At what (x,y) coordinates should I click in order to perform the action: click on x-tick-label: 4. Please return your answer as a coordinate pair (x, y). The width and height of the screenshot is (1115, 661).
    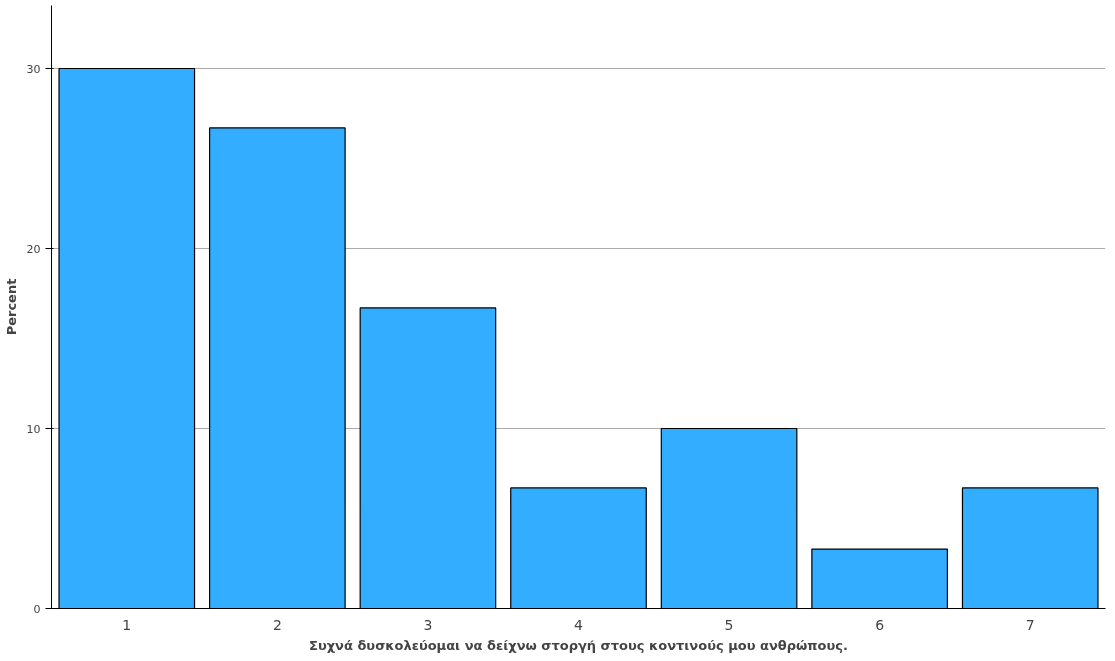
    Looking at the image, I should click on (579, 624).